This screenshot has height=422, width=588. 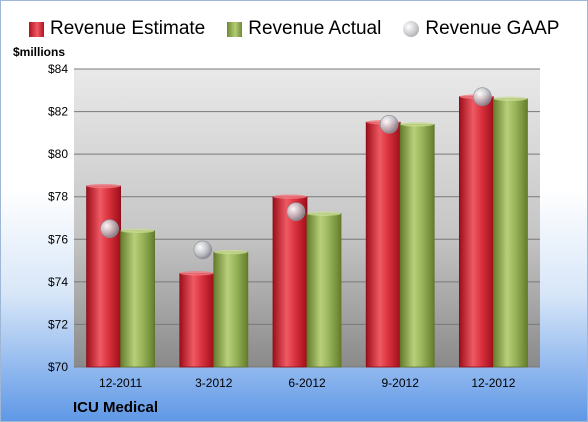 What do you see at coordinates (58, 218) in the screenshot?
I see `y-axis-ticks: $70 $72 $74 $76 $78 $80 $82 $84` at bounding box center [58, 218].